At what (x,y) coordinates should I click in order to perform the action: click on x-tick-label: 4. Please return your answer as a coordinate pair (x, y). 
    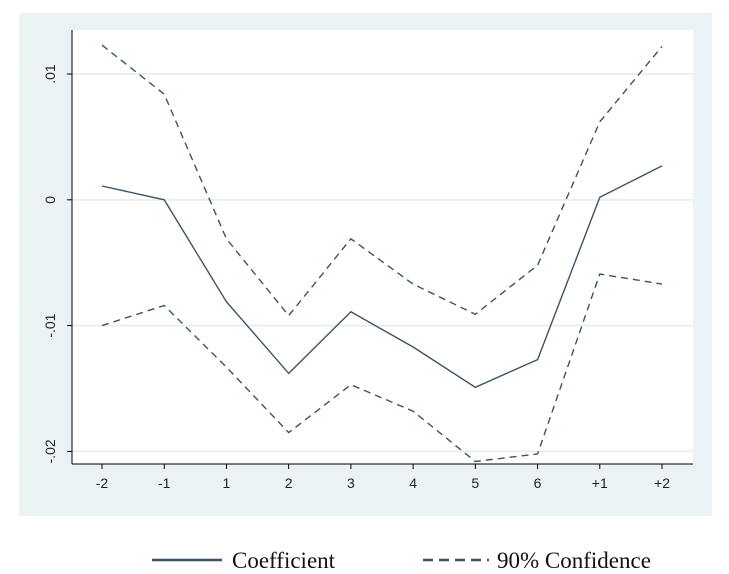
    Looking at the image, I should click on (413, 483).